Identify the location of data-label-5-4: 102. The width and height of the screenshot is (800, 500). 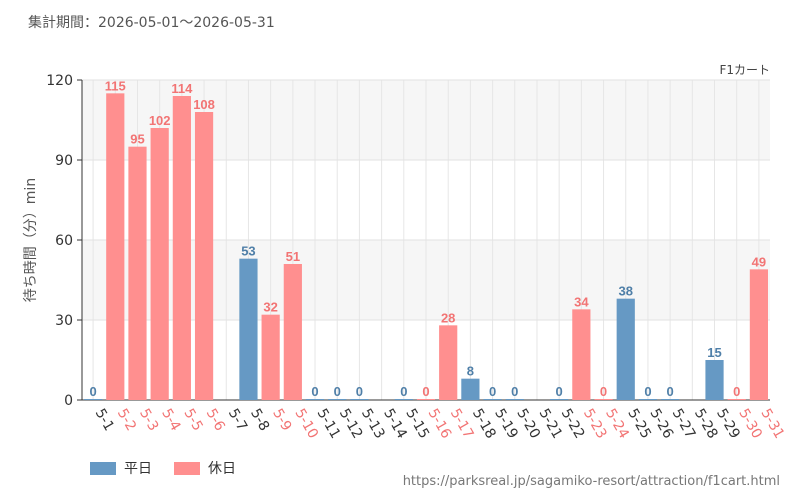
(160, 120).